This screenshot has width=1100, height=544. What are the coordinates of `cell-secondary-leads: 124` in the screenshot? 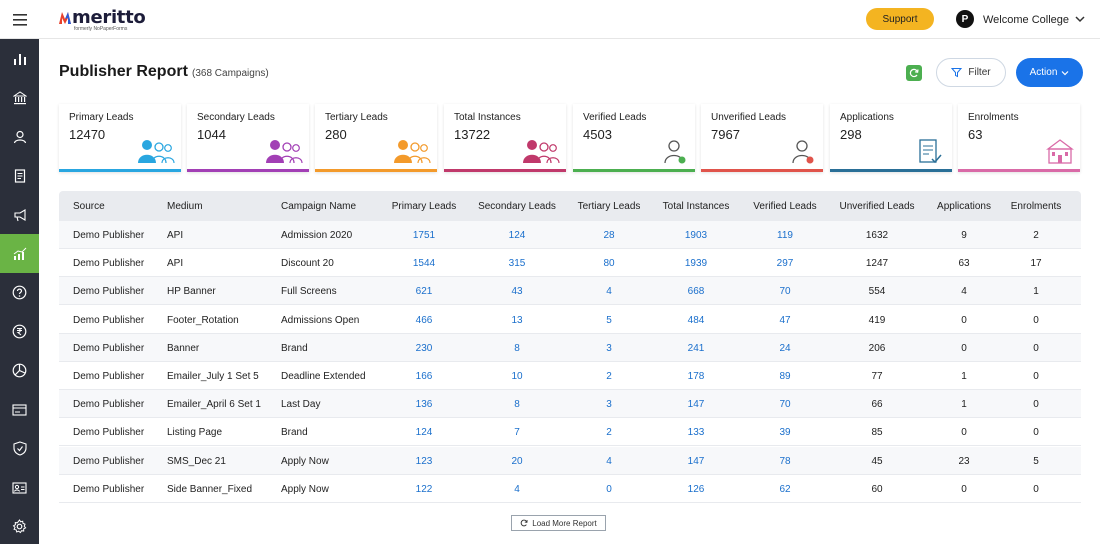 It's located at (517, 235).